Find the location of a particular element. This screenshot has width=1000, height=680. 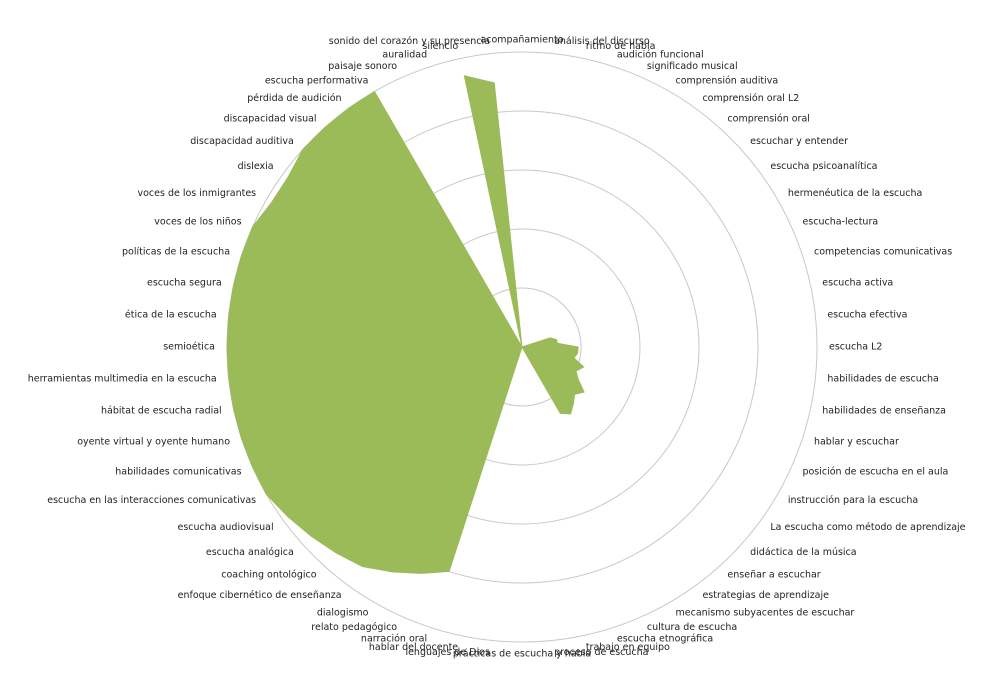

category-label: habilidades de enseñanza is located at coordinates (884, 410).